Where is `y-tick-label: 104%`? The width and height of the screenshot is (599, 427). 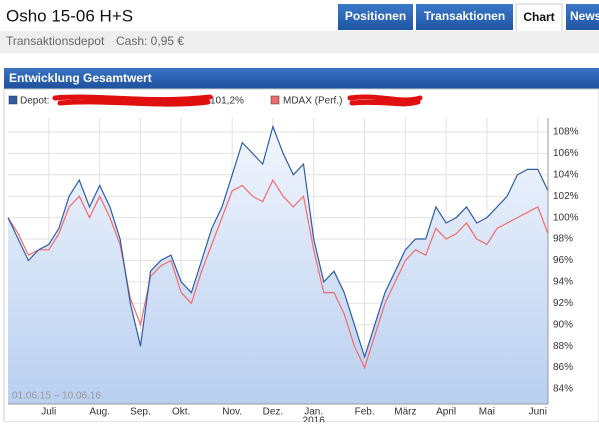
y-tick-label: 104% is located at coordinates (566, 174).